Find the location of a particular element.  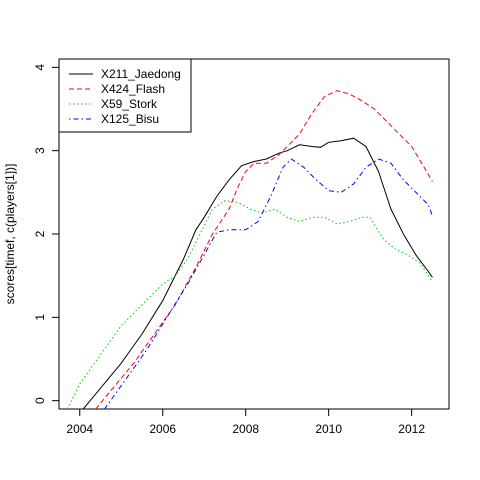

legend-box is located at coordinates (125, 95).